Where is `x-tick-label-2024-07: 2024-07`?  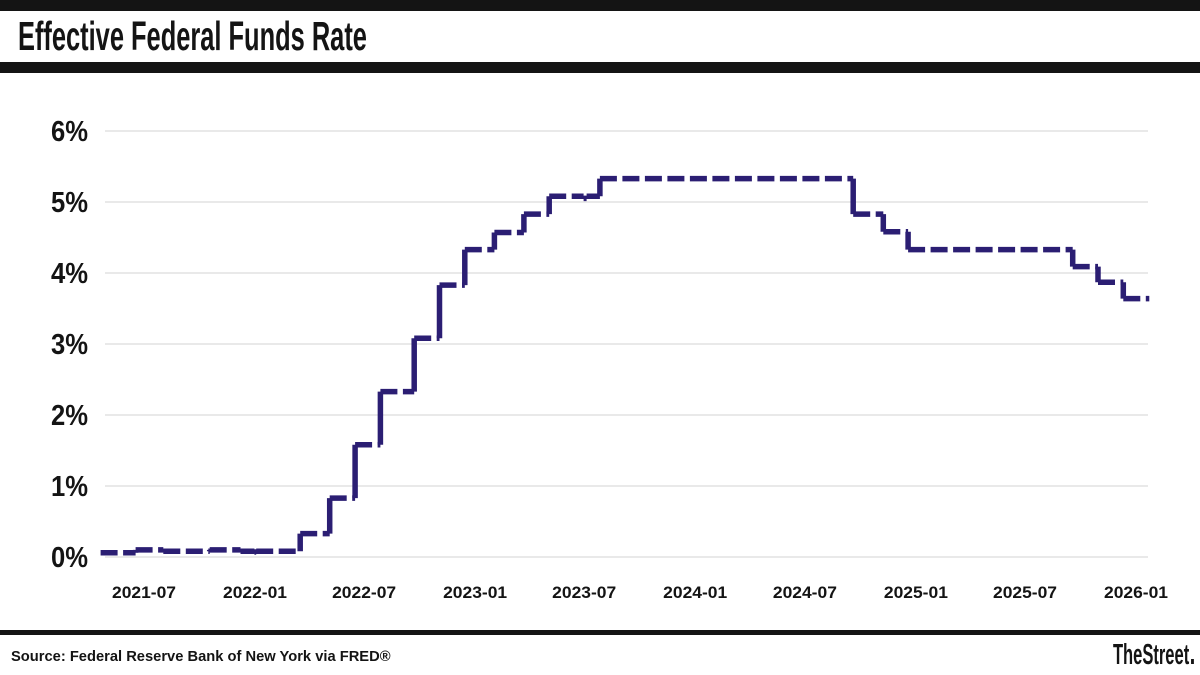
x-tick-label-2024-07: 2024-07 is located at coordinates (805, 592).